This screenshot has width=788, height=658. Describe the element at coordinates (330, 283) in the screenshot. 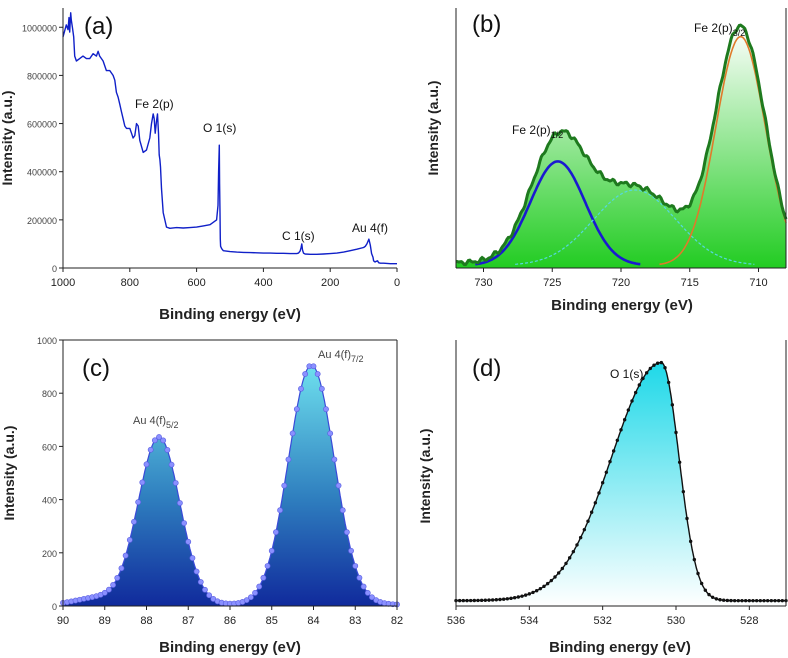

I see `a-xtick-label: 200` at that location.